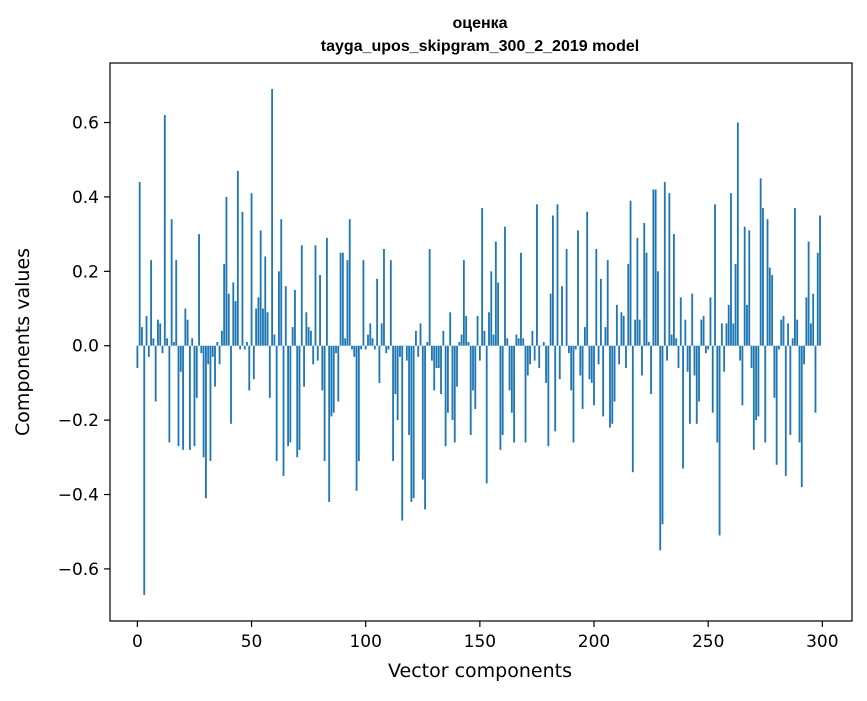  Describe the element at coordinates (23, 342) in the screenshot. I see `y-axis-label: Components values` at that location.